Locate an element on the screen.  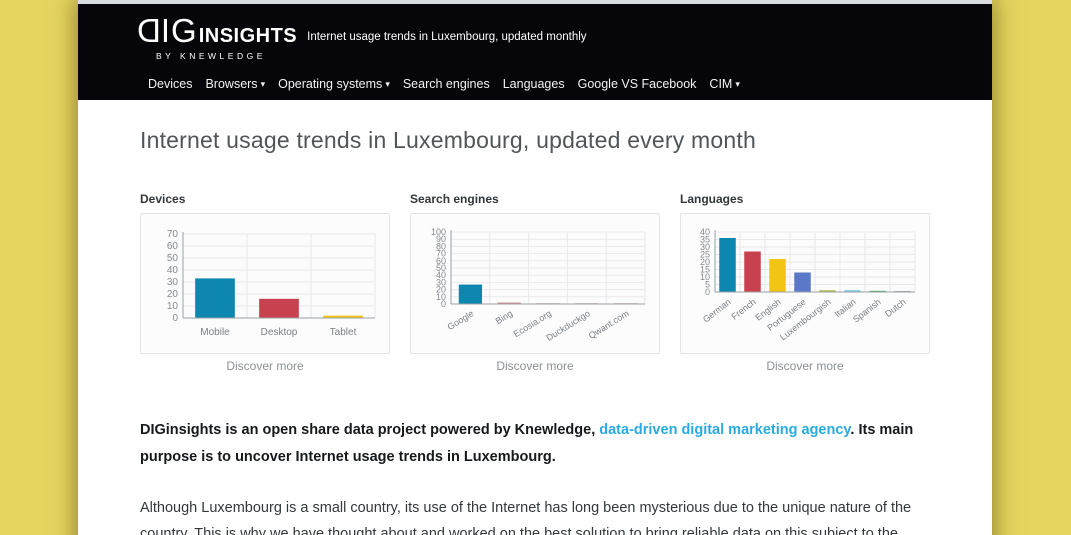
logo-dig: DIG is located at coordinates (167, 30).